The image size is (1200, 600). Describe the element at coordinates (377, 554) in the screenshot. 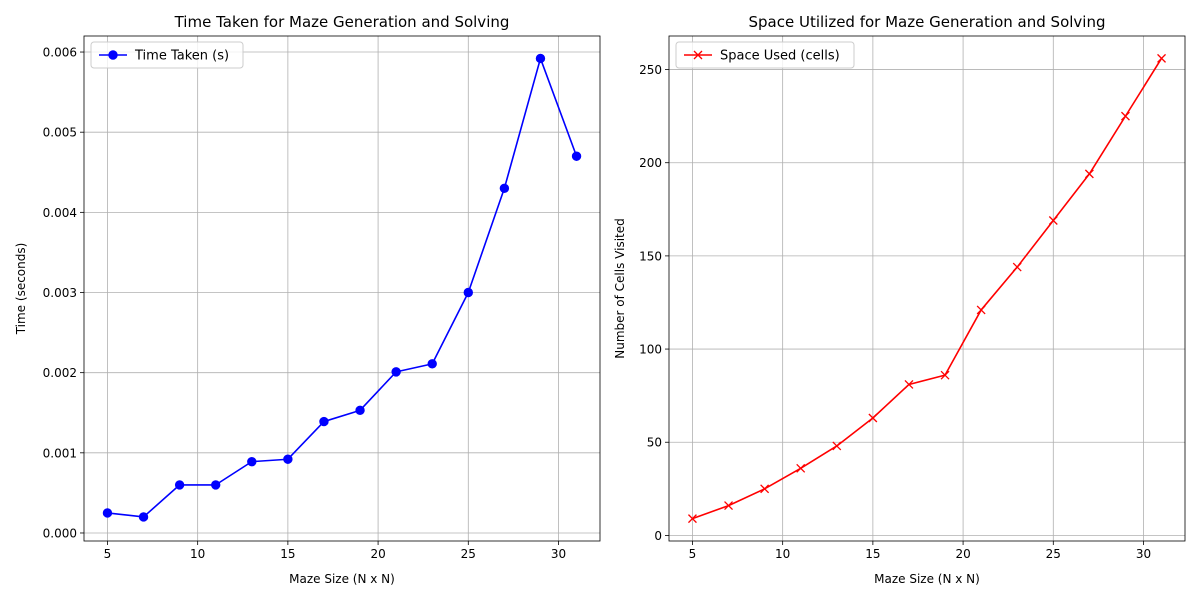

I see `time-chart-x-tick-label: 20` at that location.